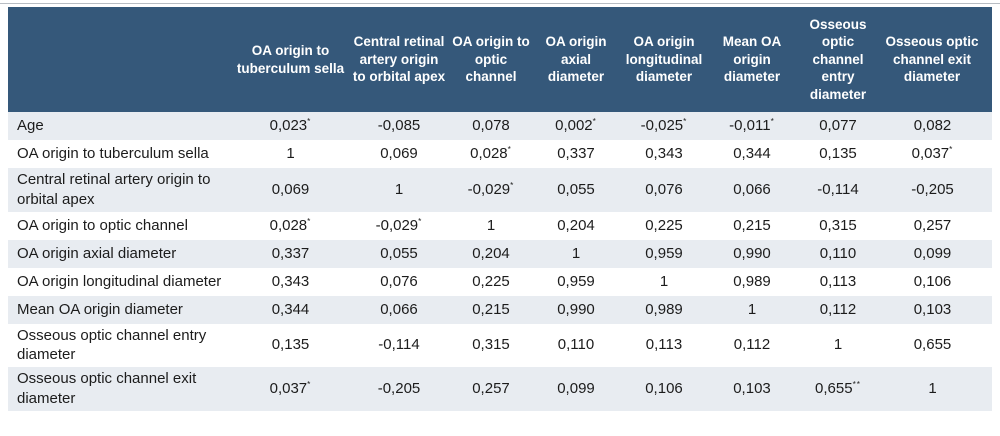  What do you see at coordinates (752, 389) in the screenshot?
I see `data-cell: 0,103` at bounding box center [752, 389].